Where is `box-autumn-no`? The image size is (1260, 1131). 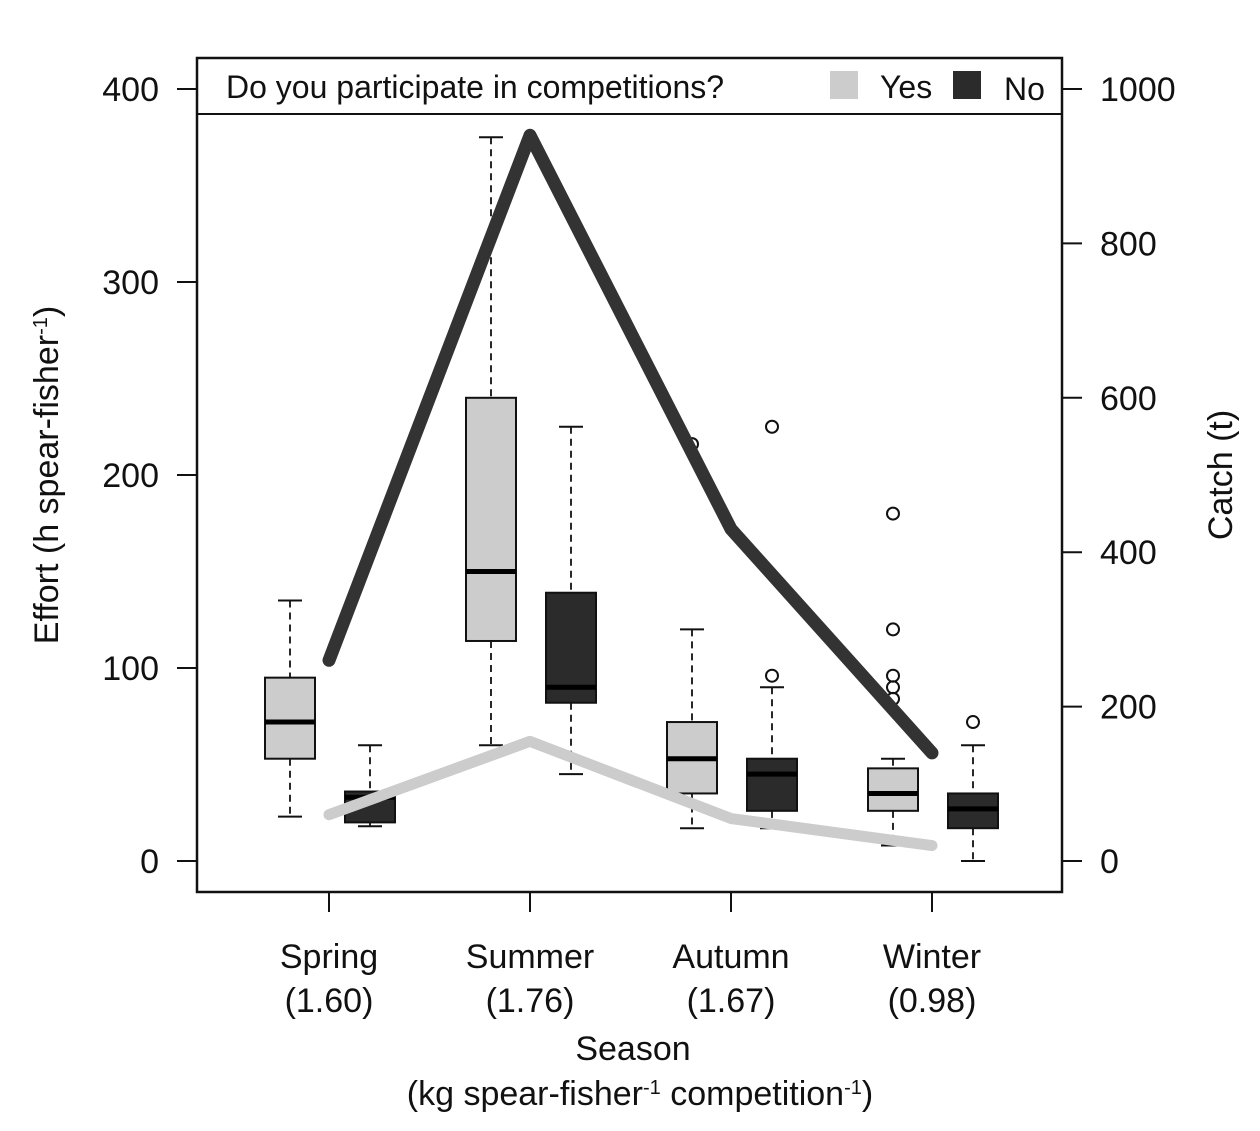 box-autumn-no is located at coordinates (772, 624).